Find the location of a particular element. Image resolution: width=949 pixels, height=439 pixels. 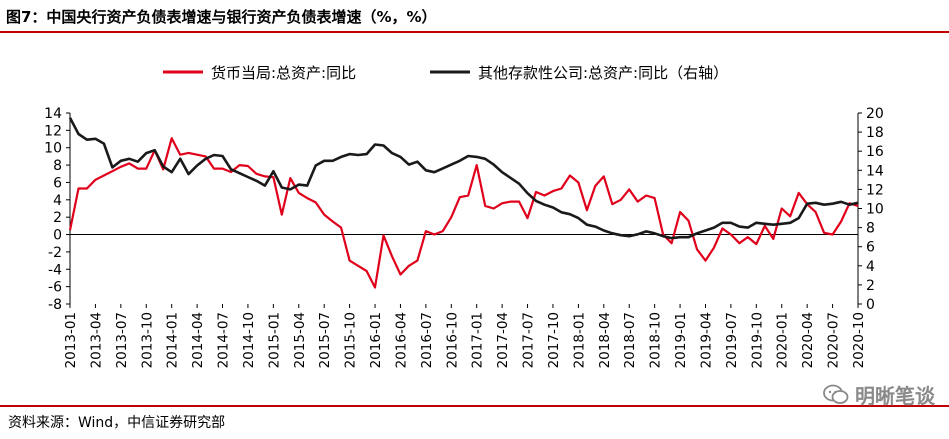

x-tick-label: 2020-04 is located at coordinates (808, 340).